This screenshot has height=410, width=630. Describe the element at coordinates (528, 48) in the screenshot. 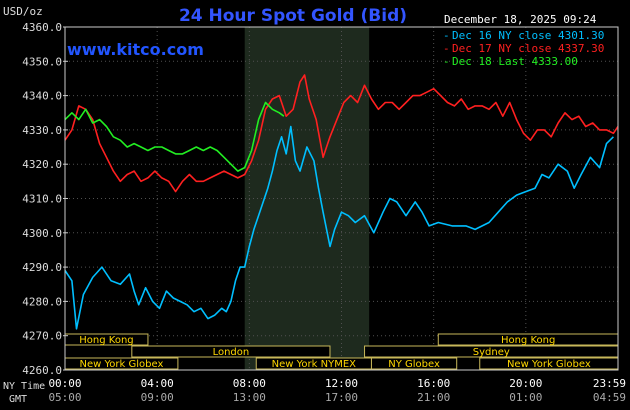

I see `legend-item: Dec 17 NY close 4337.30` at that location.